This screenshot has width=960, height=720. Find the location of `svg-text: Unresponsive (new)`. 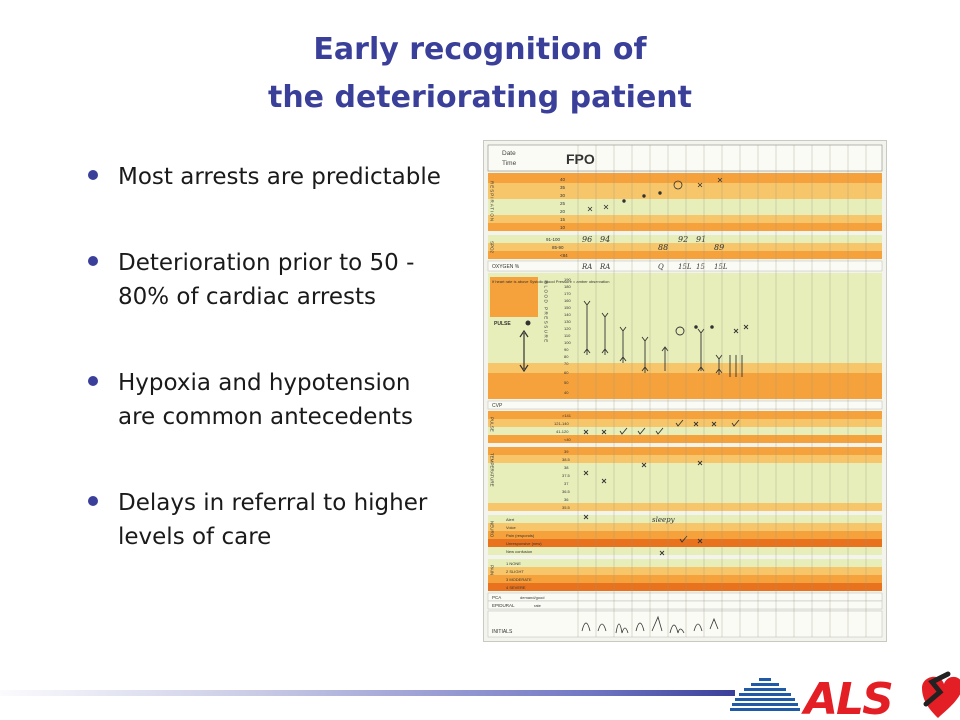

svg-text: Unresponsive (new) is located at coordinates (524, 543).